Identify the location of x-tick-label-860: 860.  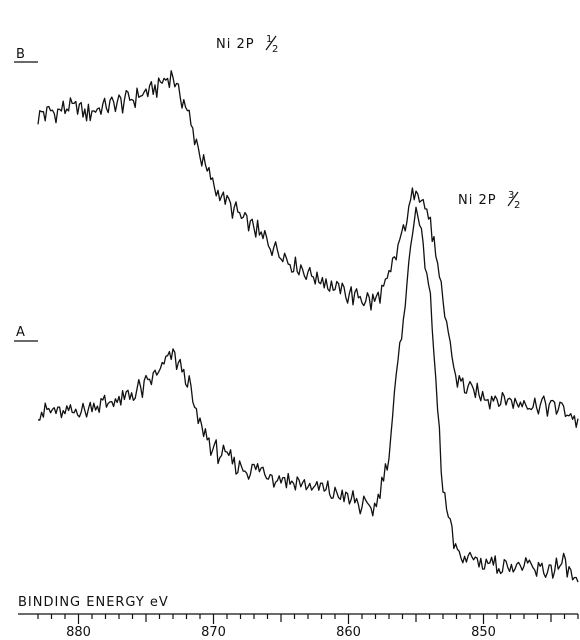
(348, 632).